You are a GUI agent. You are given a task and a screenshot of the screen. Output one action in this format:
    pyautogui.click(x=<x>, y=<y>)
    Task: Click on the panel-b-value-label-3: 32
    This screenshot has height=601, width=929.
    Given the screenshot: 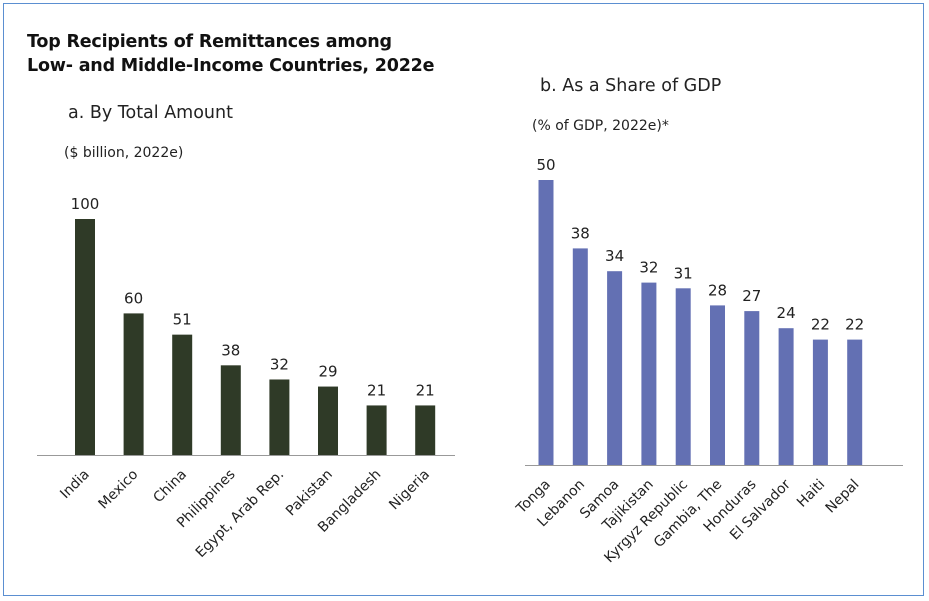 What is the action you would take?
    pyautogui.click(x=648, y=268)
    